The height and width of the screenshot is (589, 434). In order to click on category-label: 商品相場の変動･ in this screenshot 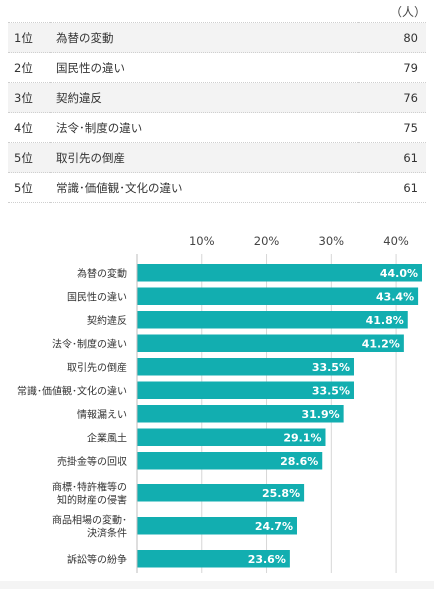, I will do `click(89, 519)`.